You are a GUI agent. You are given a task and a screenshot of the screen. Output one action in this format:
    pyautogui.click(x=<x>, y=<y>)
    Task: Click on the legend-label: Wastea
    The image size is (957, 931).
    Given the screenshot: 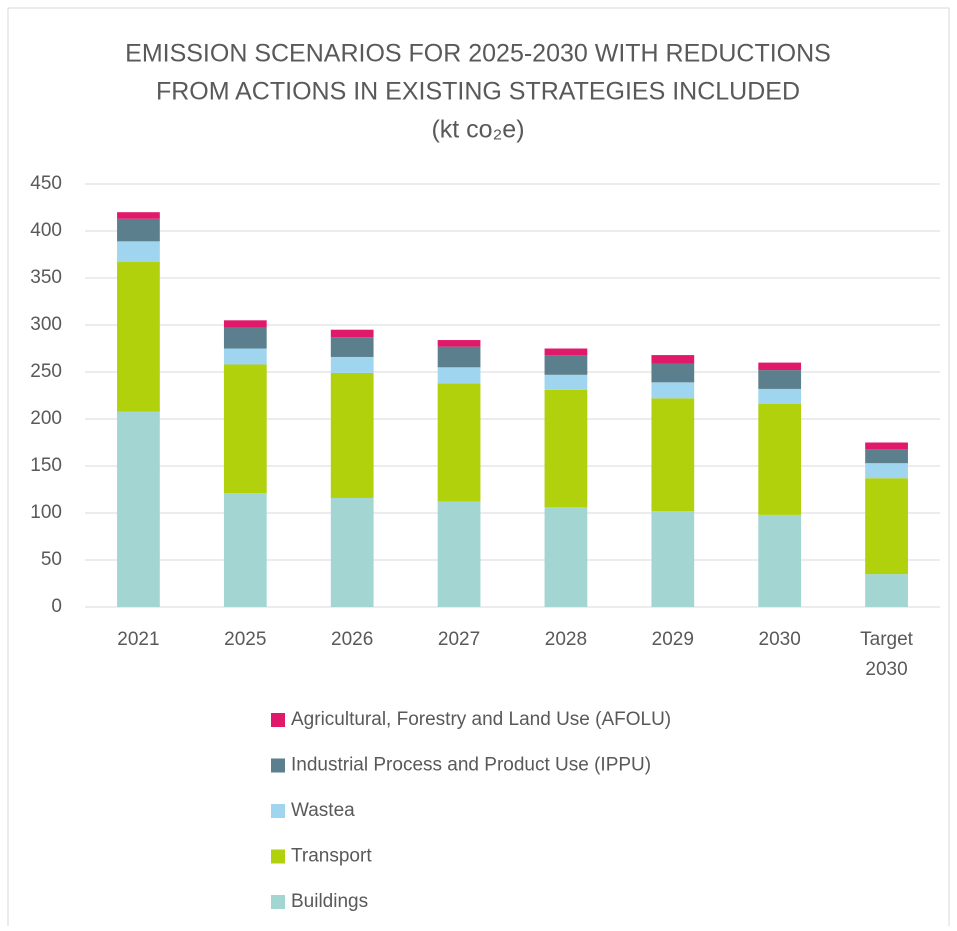 What is the action you would take?
    pyautogui.click(x=323, y=810)
    